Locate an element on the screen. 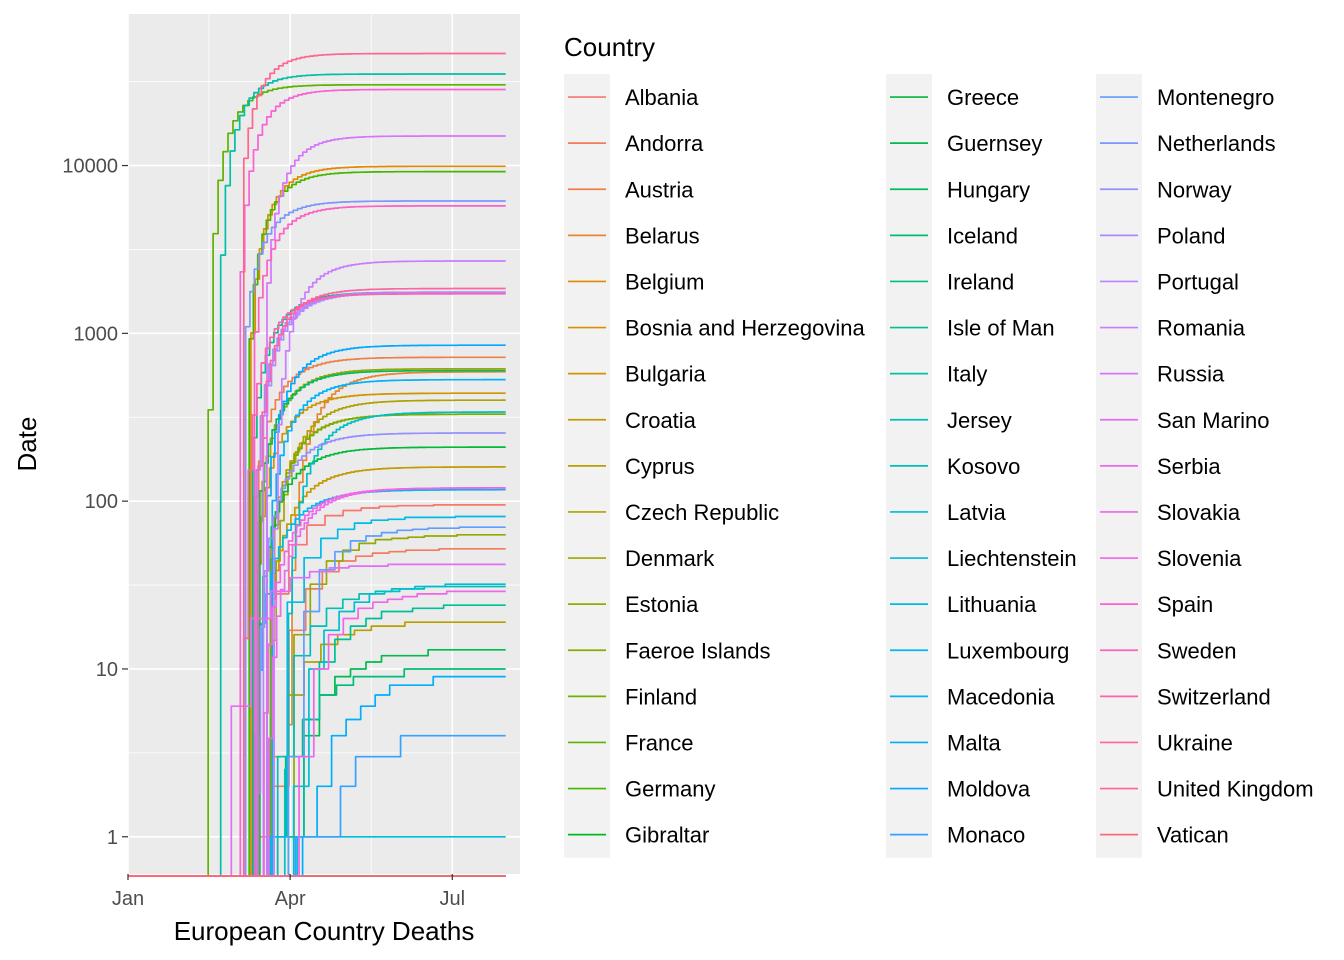 This screenshot has width=1344, height=960. y-tick-label: 100 is located at coordinates (101, 502).